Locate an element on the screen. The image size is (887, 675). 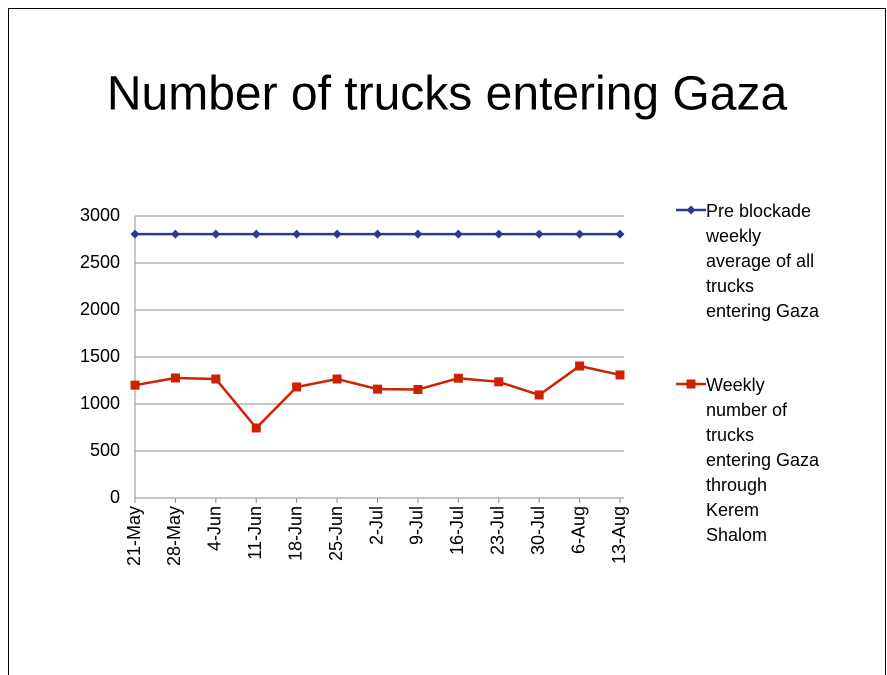
x-tick-label: 6-Aug is located at coordinates (578, 530).